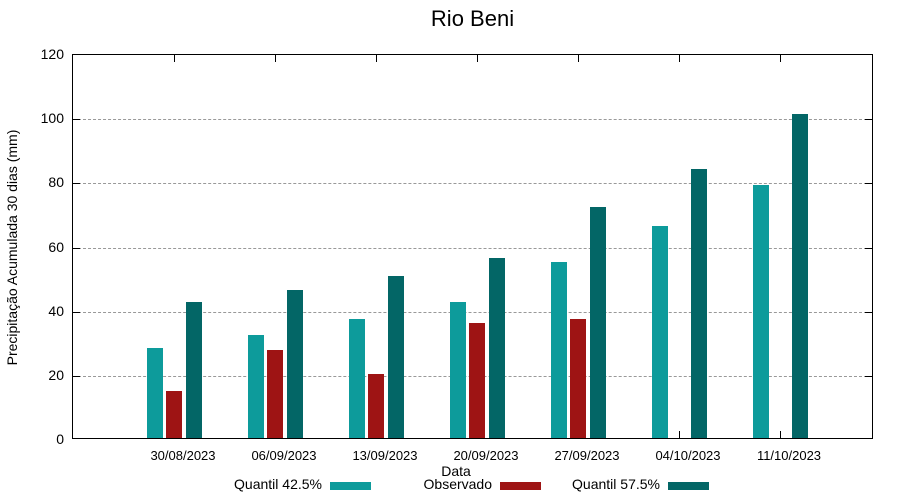 This screenshot has width=900, height=500. I want to click on x-tick-label-4: 27/09/2023, so click(587, 455).